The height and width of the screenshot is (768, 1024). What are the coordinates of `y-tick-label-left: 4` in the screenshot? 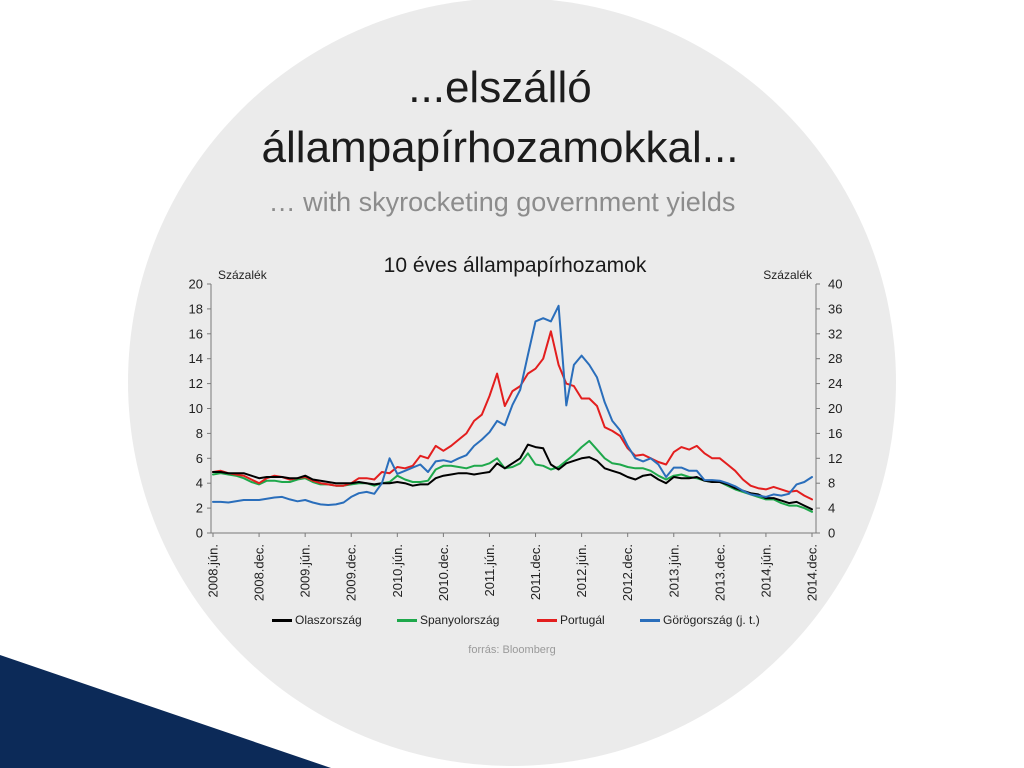 It's located at (199, 483).